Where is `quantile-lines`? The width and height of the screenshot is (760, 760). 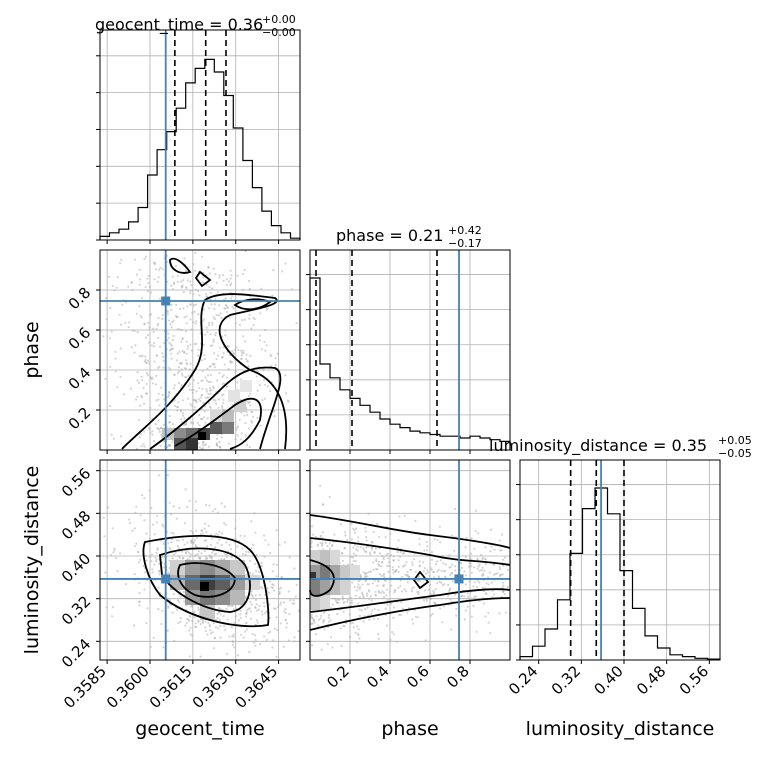 quantile-lines is located at coordinates (613, 562).